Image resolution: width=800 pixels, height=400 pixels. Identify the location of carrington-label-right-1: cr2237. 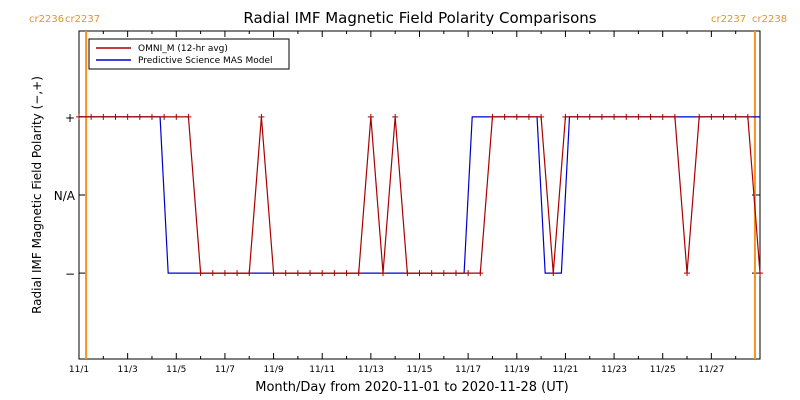
(82, 19).